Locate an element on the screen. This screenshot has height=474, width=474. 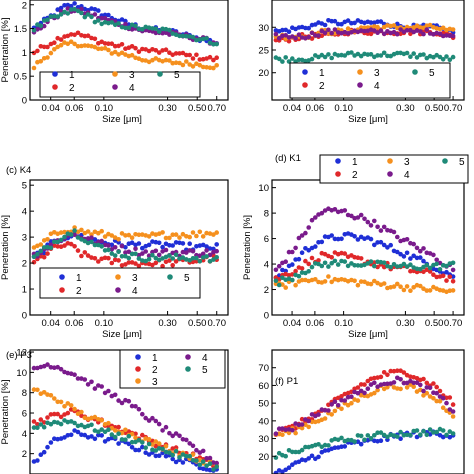
legend-label-c: 5 is located at coordinates (187, 278).